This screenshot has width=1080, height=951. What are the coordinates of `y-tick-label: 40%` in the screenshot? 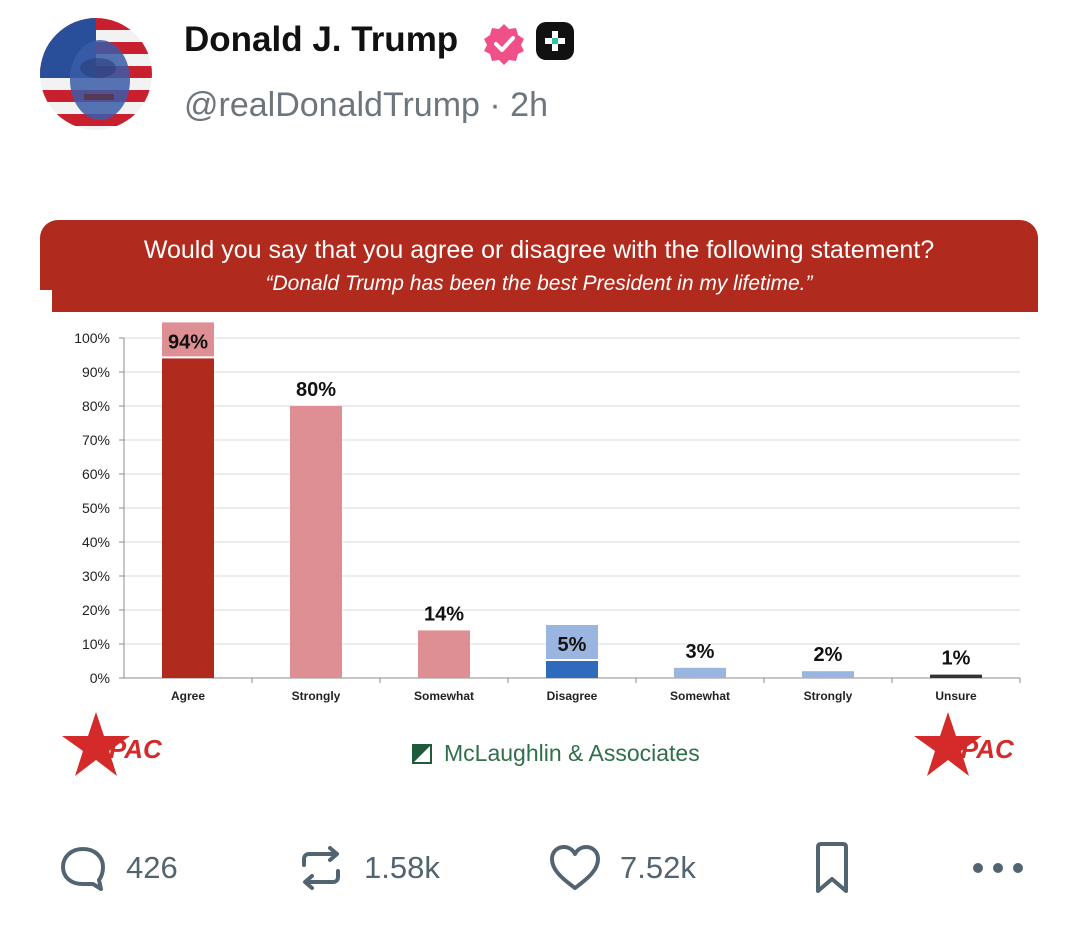 It's located at (96, 542).